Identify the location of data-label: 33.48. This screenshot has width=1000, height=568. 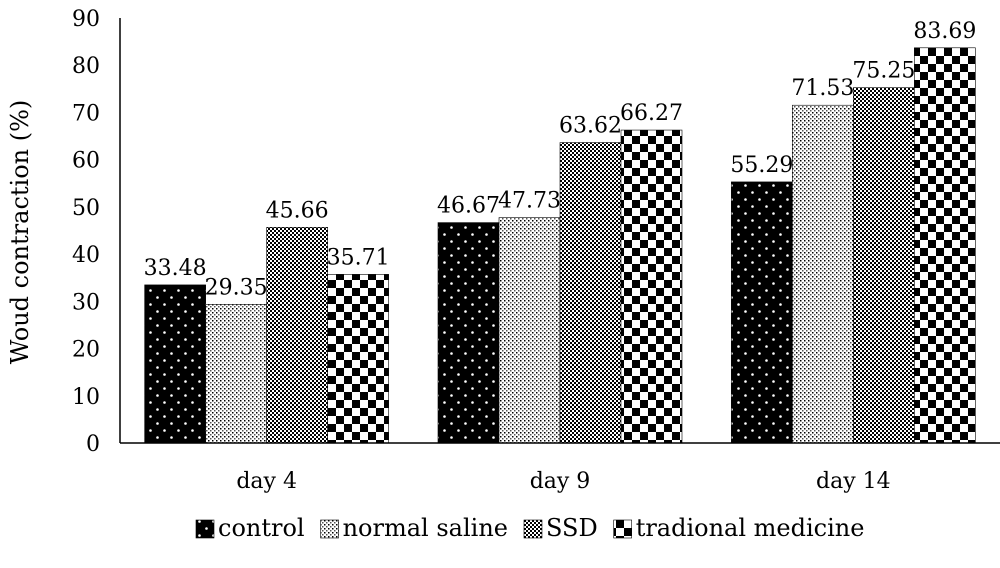
(175, 268).